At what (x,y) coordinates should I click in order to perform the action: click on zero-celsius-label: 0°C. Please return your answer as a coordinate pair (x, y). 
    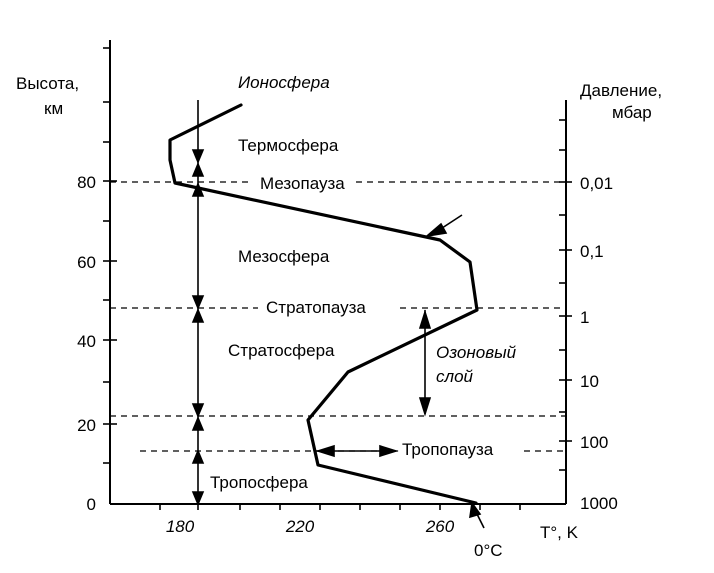
    Looking at the image, I should click on (488, 550).